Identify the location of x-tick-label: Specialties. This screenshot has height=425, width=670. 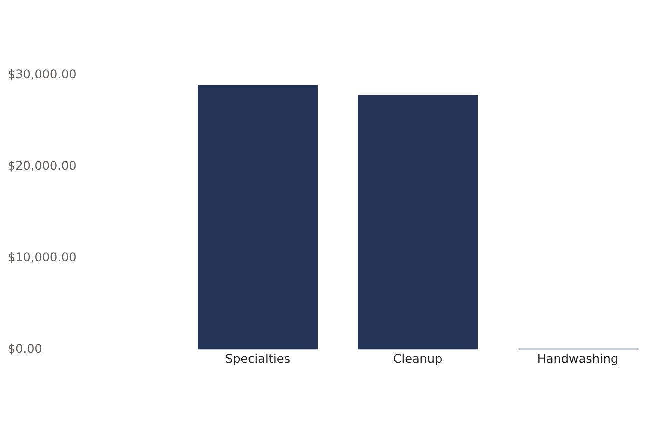
(258, 359).